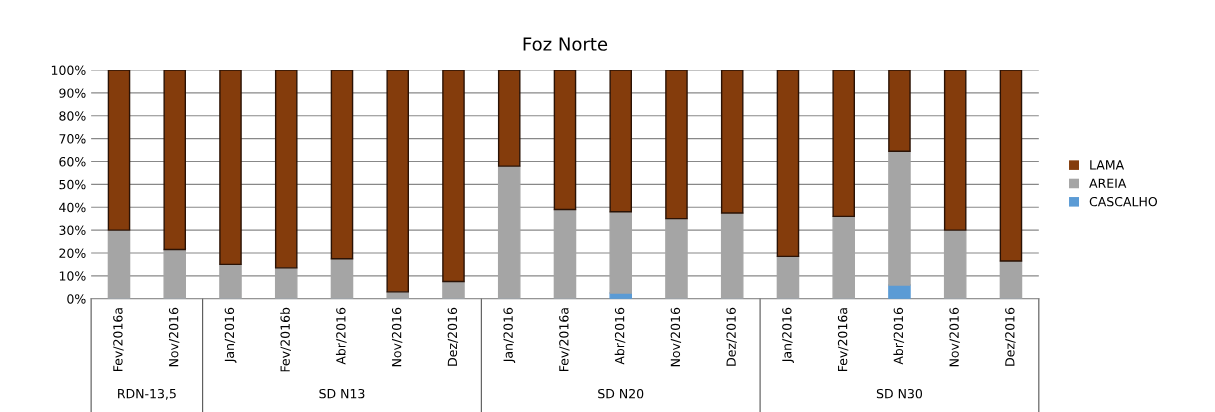  I want to click on y-tick-label: 0%, so click(76, 299).